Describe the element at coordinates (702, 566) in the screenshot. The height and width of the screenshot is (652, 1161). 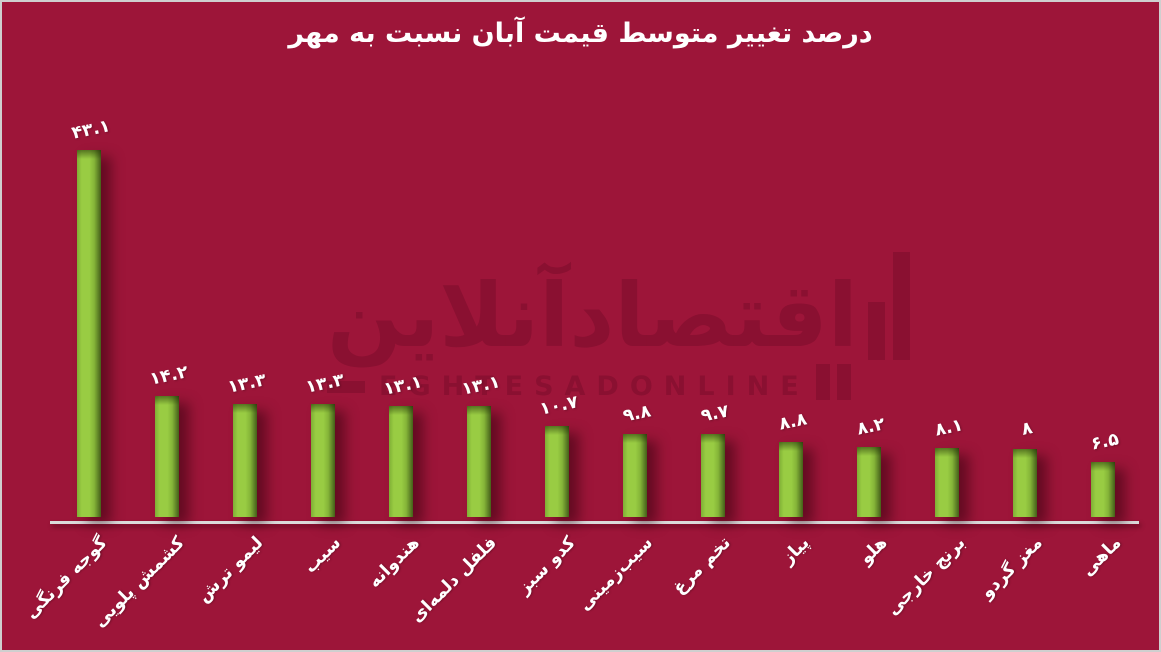
I see `category-label: تخم مرغ` at that location.